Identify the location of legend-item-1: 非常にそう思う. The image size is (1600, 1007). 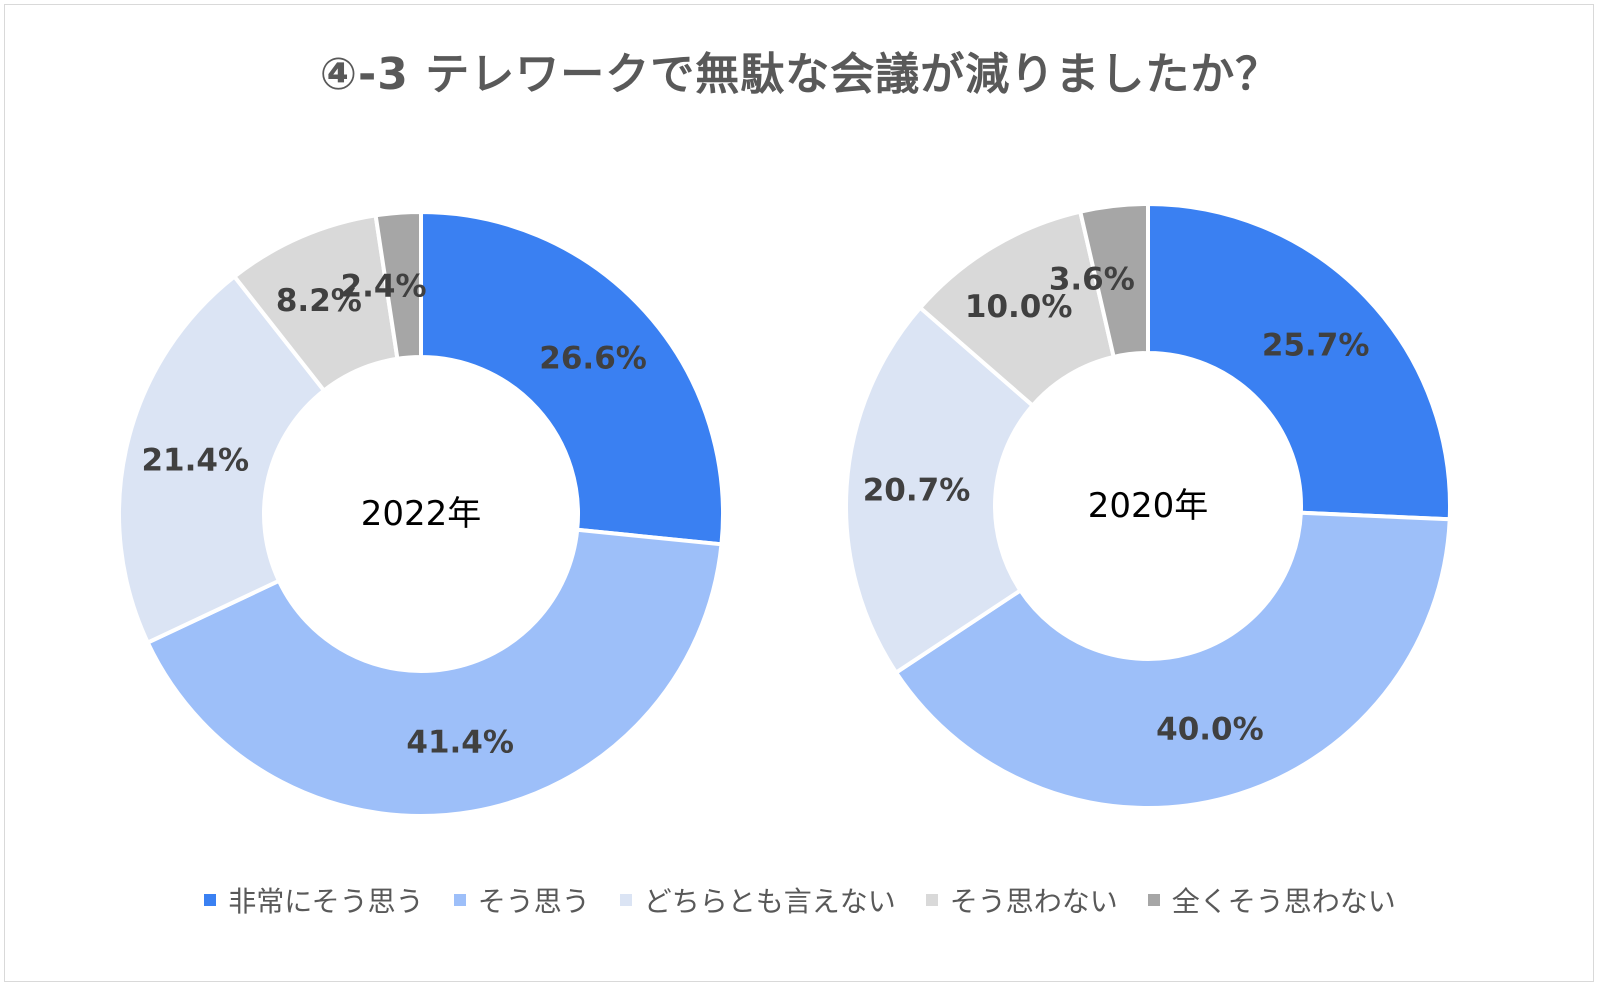
(314, 900).